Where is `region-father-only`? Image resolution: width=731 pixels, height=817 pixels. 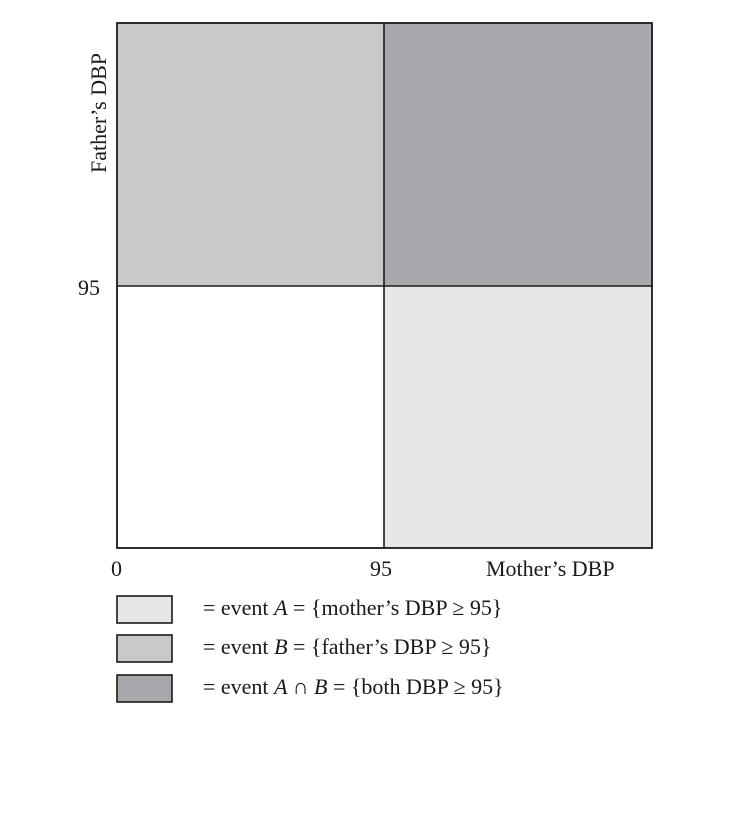
region-father-only is located at coordinates (250, 154).